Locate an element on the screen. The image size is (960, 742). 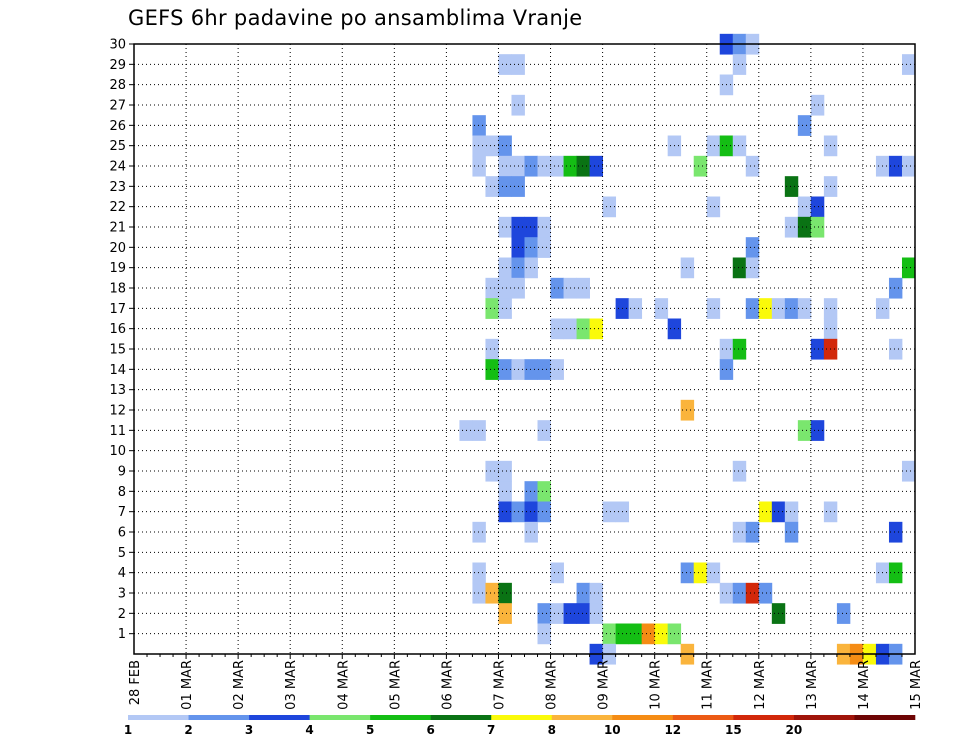
y-tick-label: 22 is located at coordinates (117, 207).